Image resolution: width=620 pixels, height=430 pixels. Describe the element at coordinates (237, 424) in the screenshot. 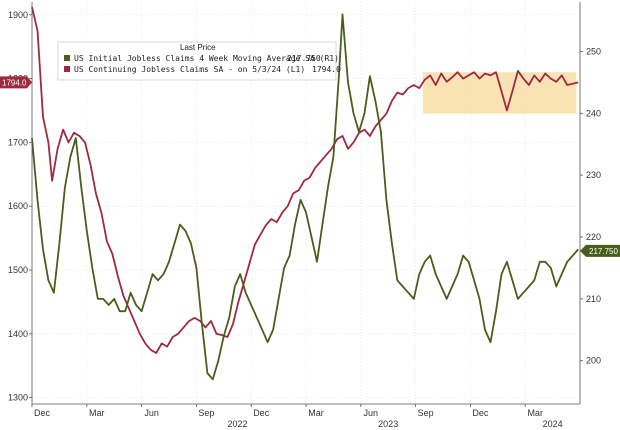

I see `x-year-label: 2022` at that location.